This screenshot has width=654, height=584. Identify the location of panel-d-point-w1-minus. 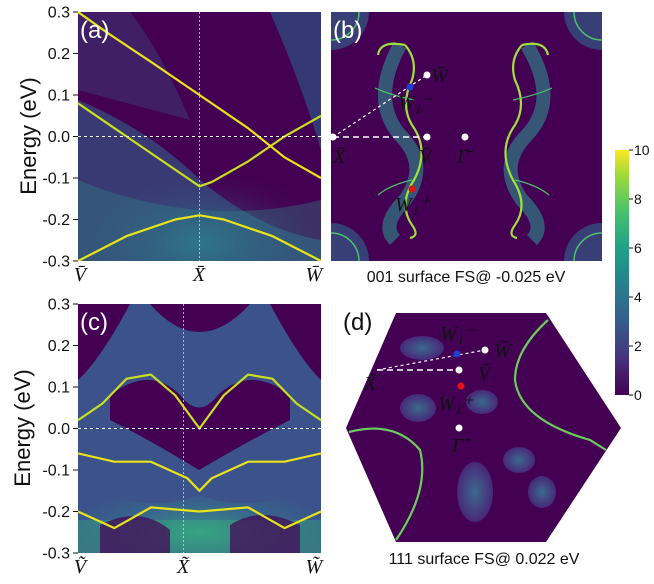
(457, 354).